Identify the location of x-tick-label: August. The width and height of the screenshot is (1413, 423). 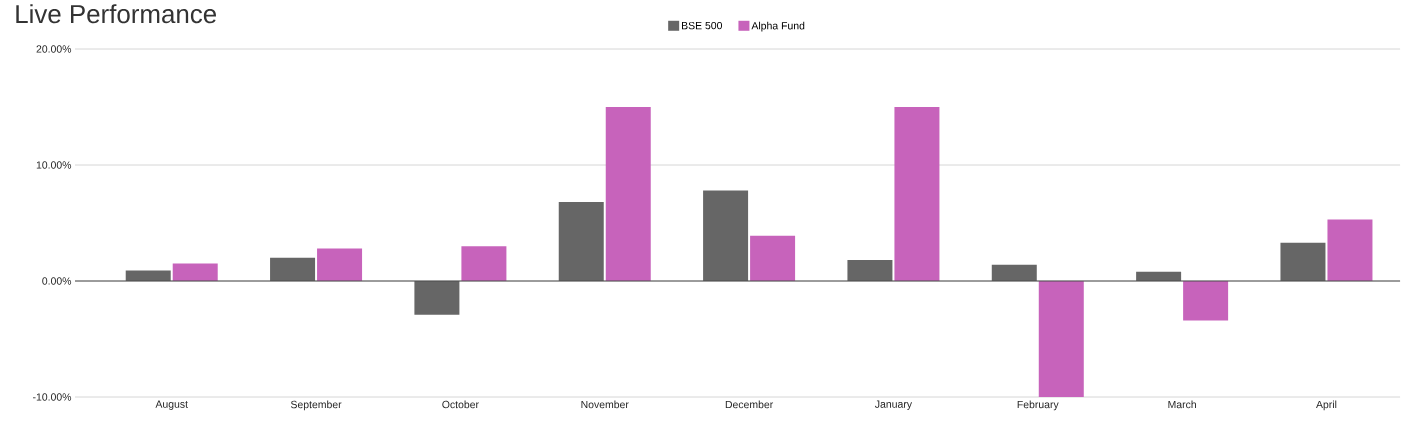
(171, 405).